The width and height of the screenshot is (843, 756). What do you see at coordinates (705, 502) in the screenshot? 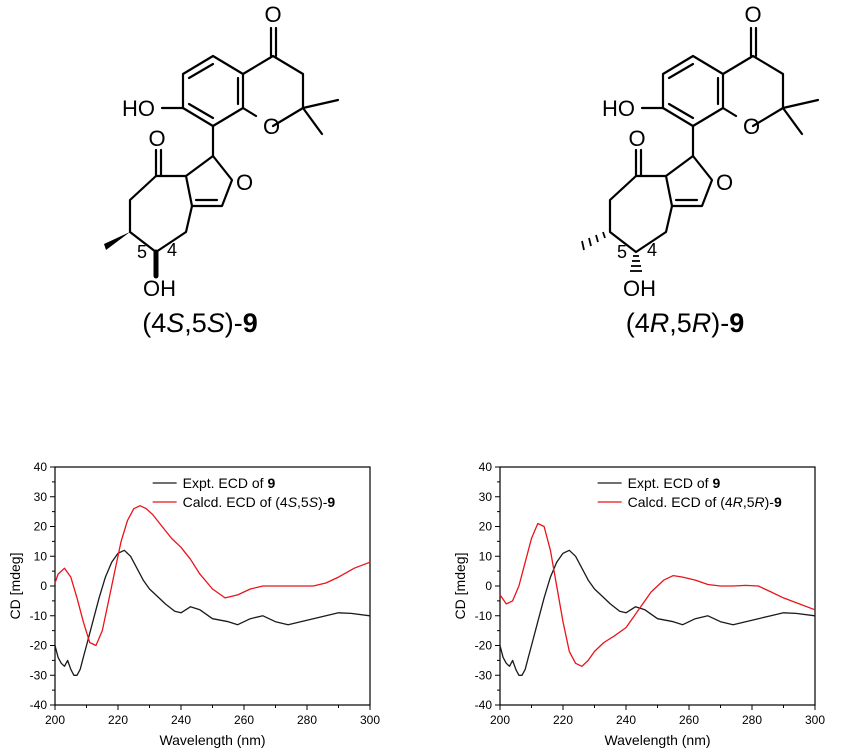
I see `legend-label-calcd: Calcd. ECD of (4R,5R)-9` at bounding box center [705, 502].